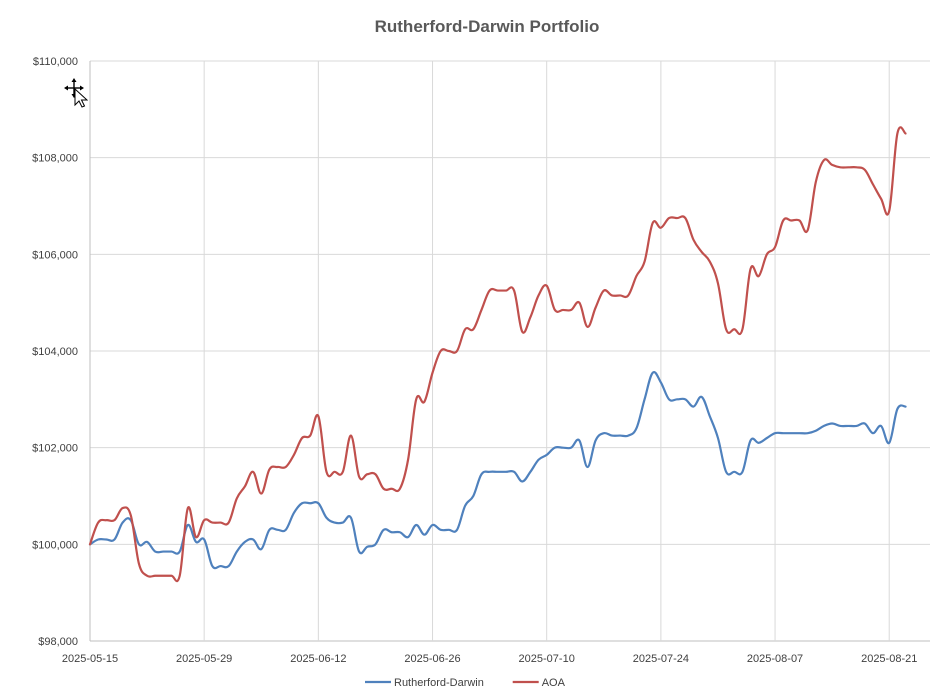 Image resolution: width=930 pixels, height=700 pixels. What do you see at coordinates (204, 659) in the screenshot?
I see `x-tick-label: 2025-05-29` at bounding box center [204, 659].